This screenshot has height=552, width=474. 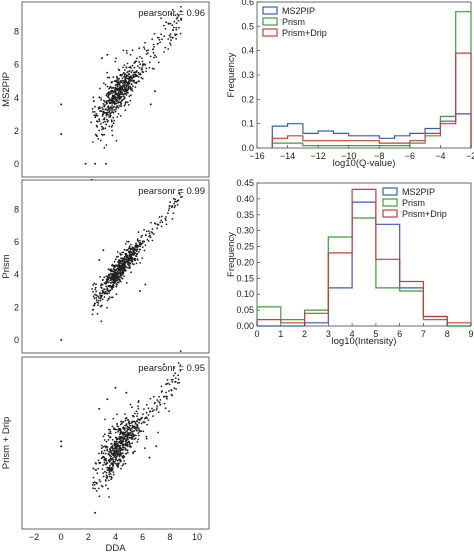 I want to click on x-tick-label: 3, so click(x=328, y=334).